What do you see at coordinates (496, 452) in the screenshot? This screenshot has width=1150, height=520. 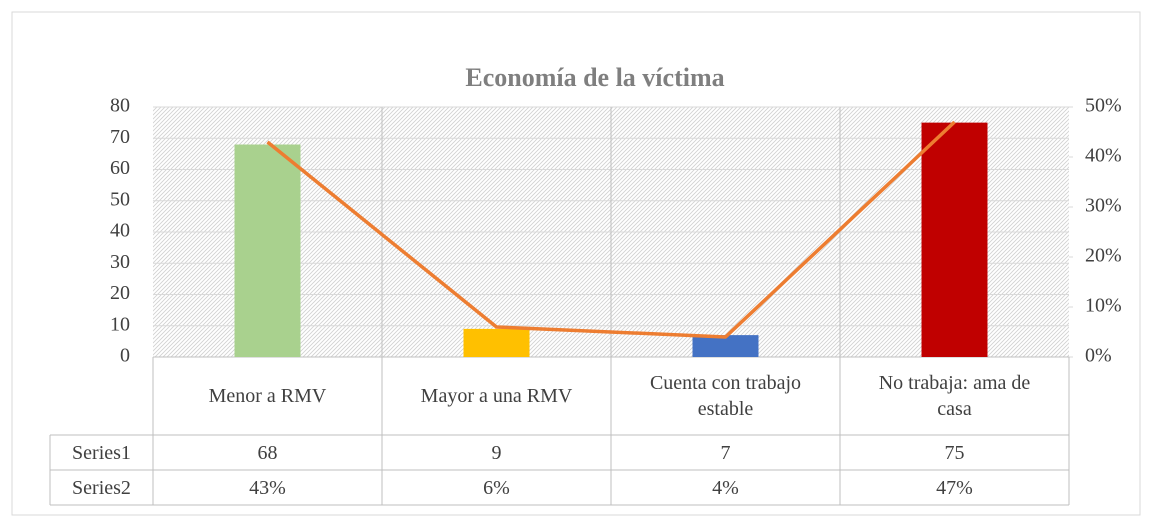 I see `table-cell: 9` at bounding box center [496, 452].